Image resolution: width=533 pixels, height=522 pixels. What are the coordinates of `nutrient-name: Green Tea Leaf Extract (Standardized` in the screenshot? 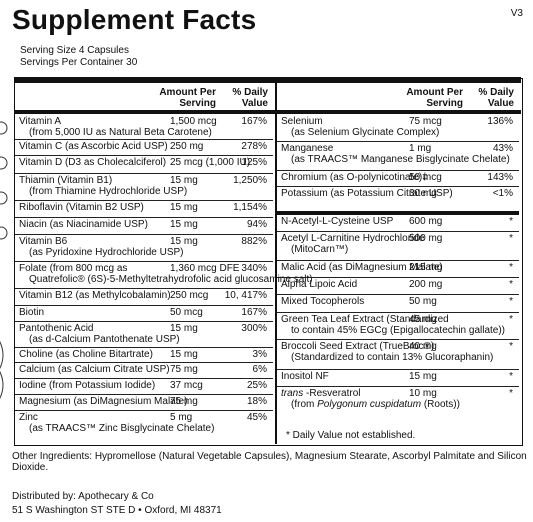 It's located at (365, 319).